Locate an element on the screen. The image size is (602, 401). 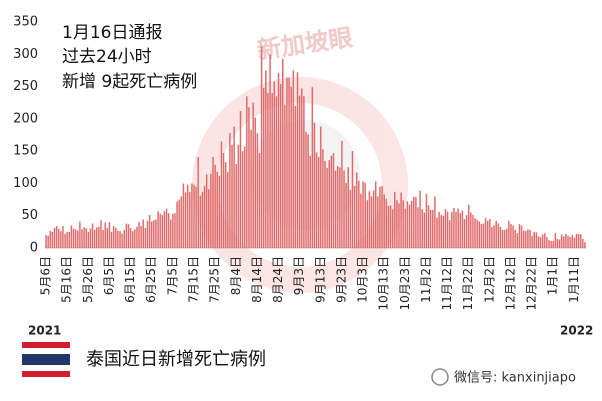
annotation: 新增 9起死亡病例 is located at coordinates (129, 82).